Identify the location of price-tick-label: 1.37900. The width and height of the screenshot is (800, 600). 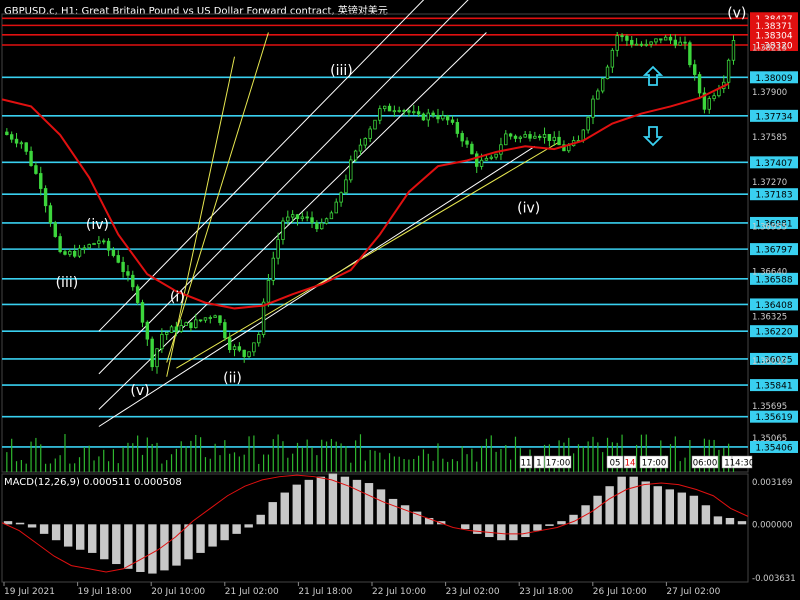
(769, 93).